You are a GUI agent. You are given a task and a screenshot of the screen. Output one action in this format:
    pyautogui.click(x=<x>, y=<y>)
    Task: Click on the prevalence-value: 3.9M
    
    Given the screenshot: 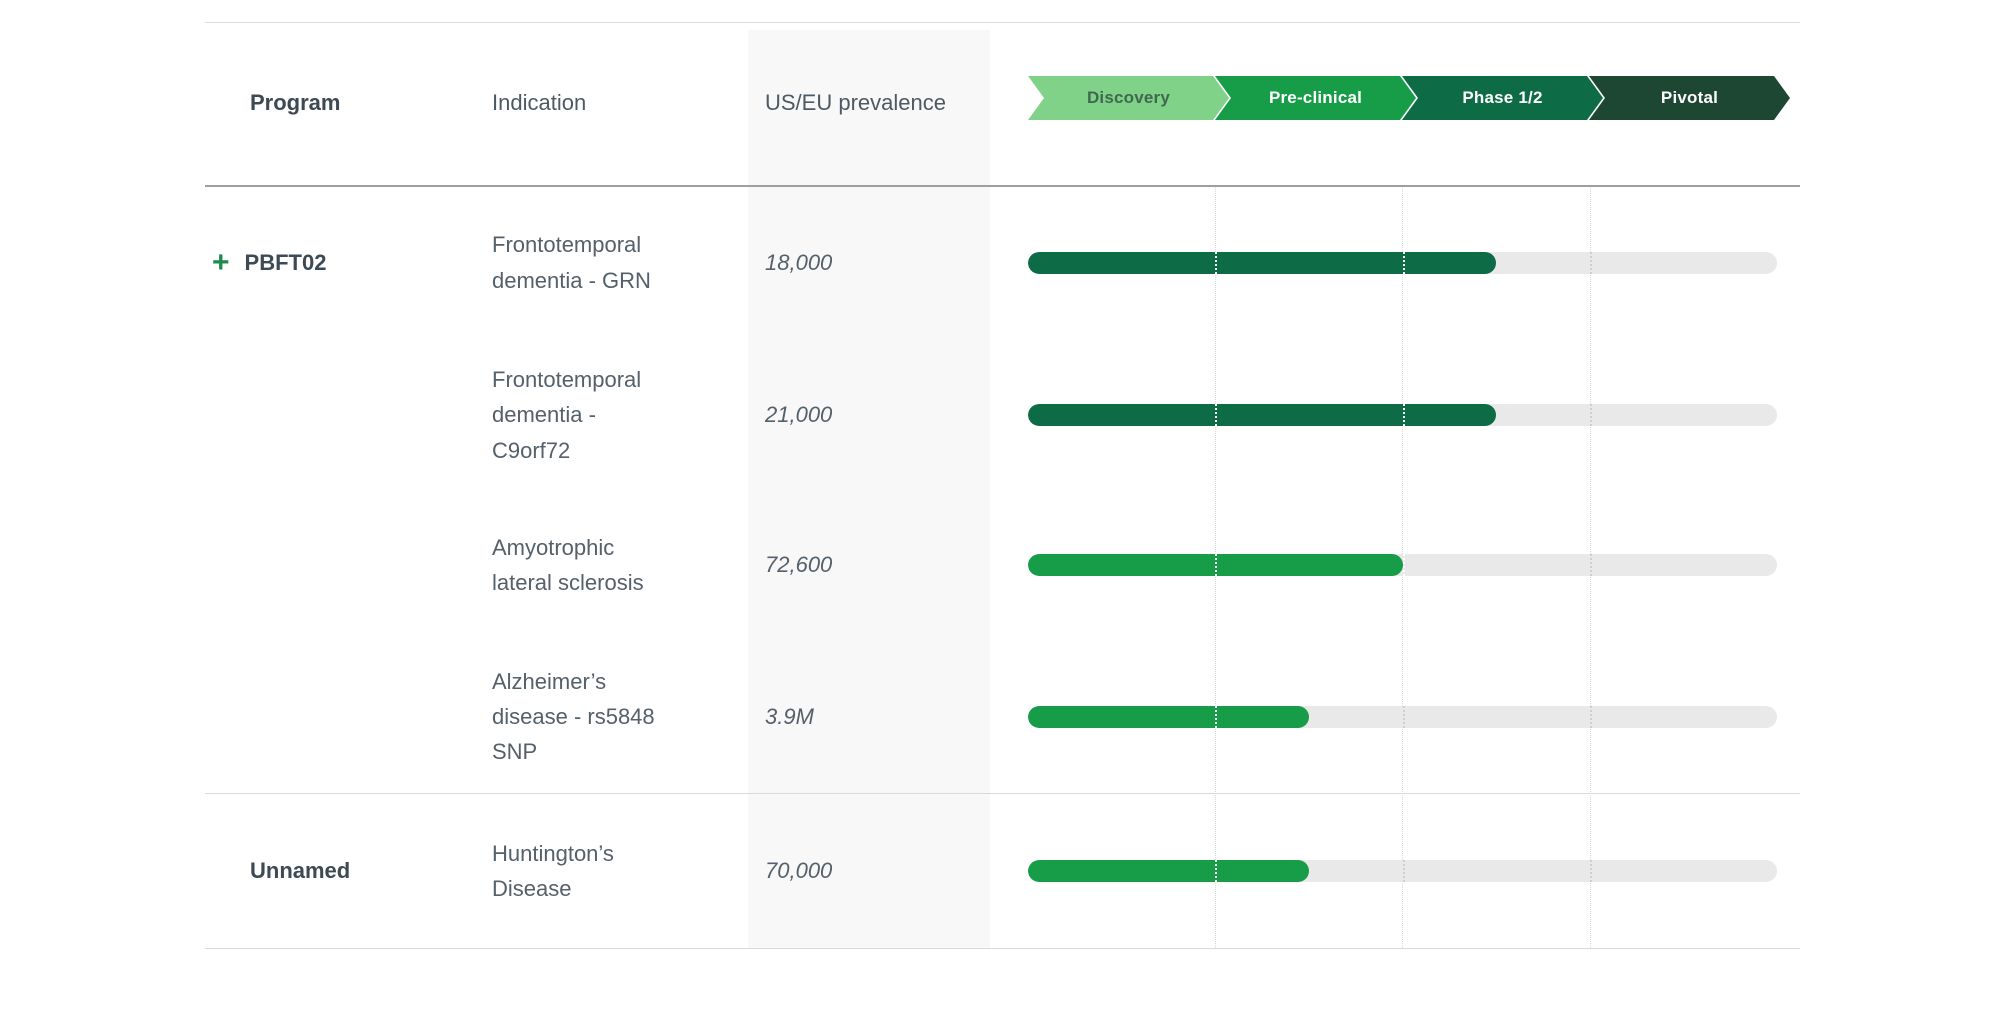 What is the action you would take?
    pyautogui.click(x=789, y=716)
    